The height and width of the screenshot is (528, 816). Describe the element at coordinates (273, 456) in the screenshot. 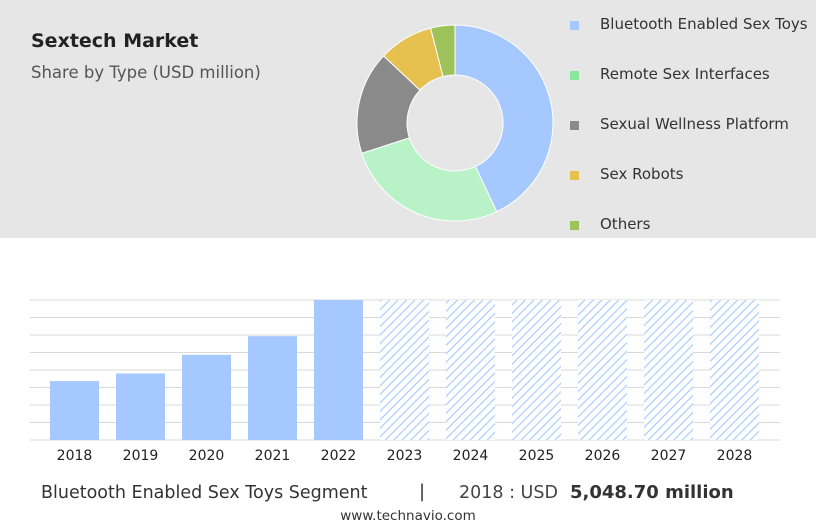

I see `x-tick-label: 2021` at that location.